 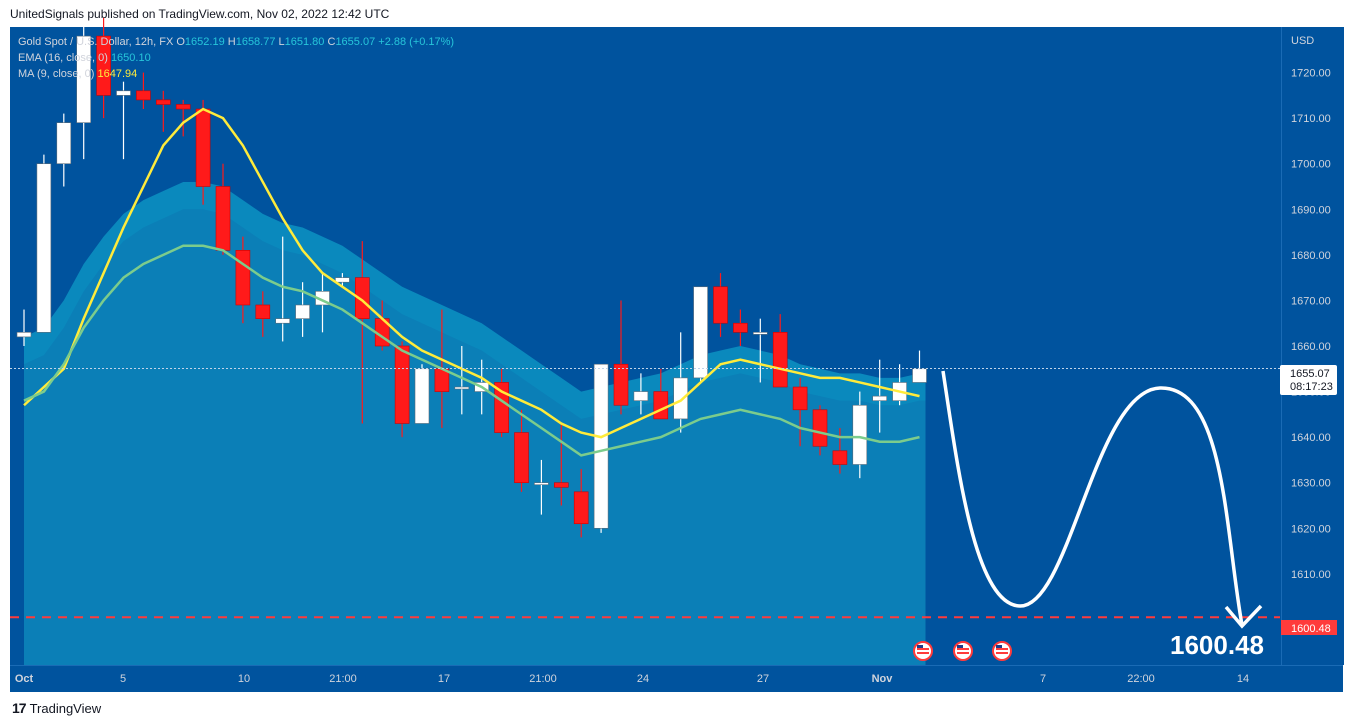 What do you see at coordinates (1043, 679) in the screenshot?
I see `x-tick-label: 7` at bounding box center [1043, 679].